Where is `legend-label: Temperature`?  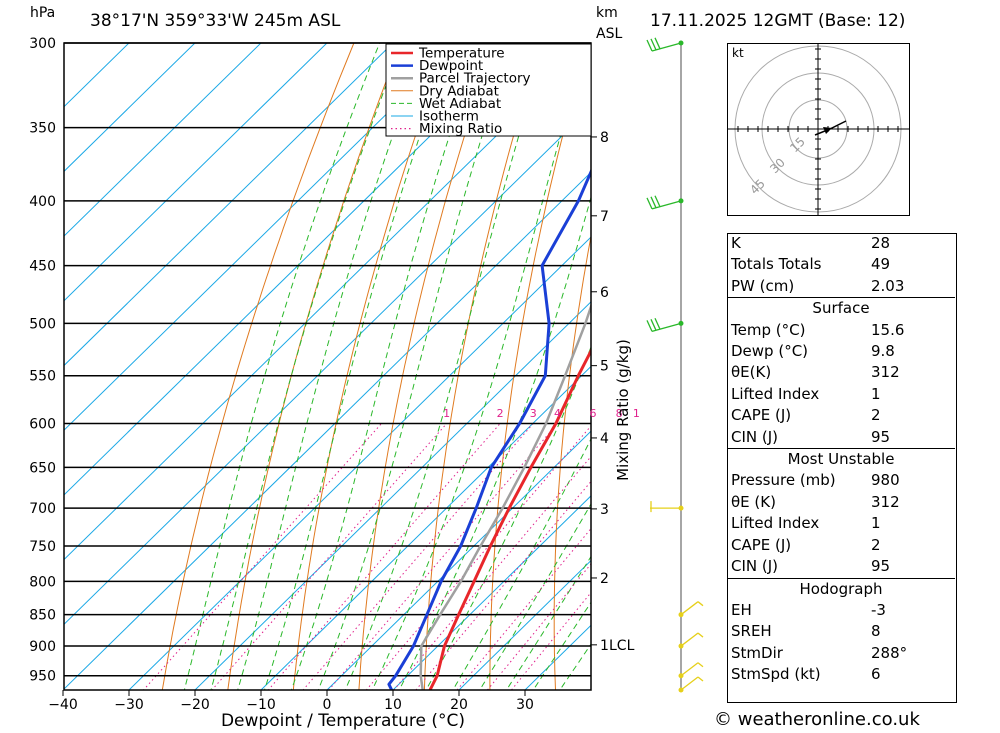
legend-label: Temperature is located at coordinates (461, 54).